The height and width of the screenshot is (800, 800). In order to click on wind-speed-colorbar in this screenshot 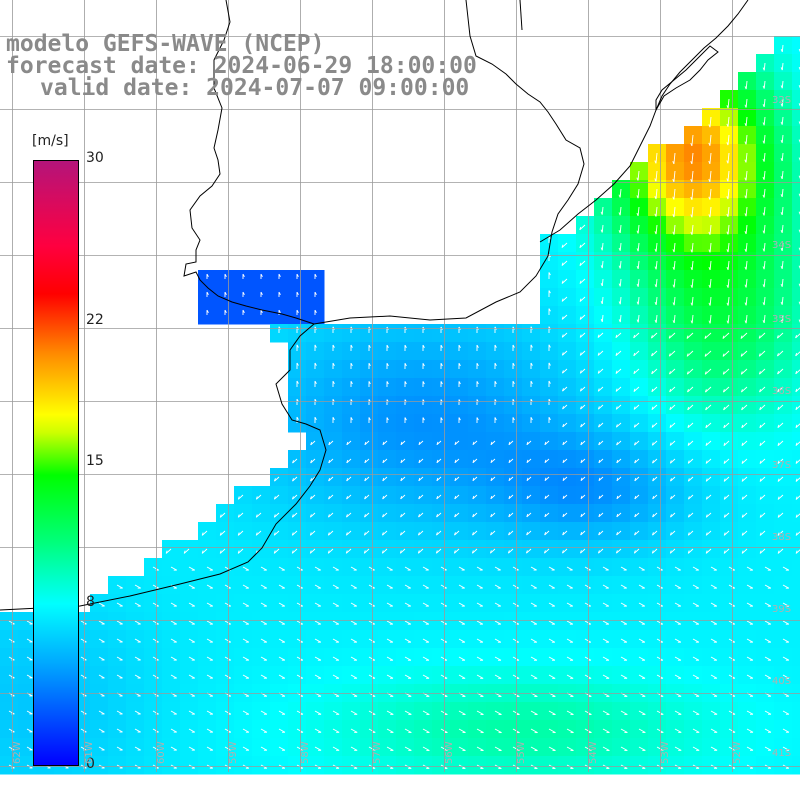, I will do `click(56, 463)`.